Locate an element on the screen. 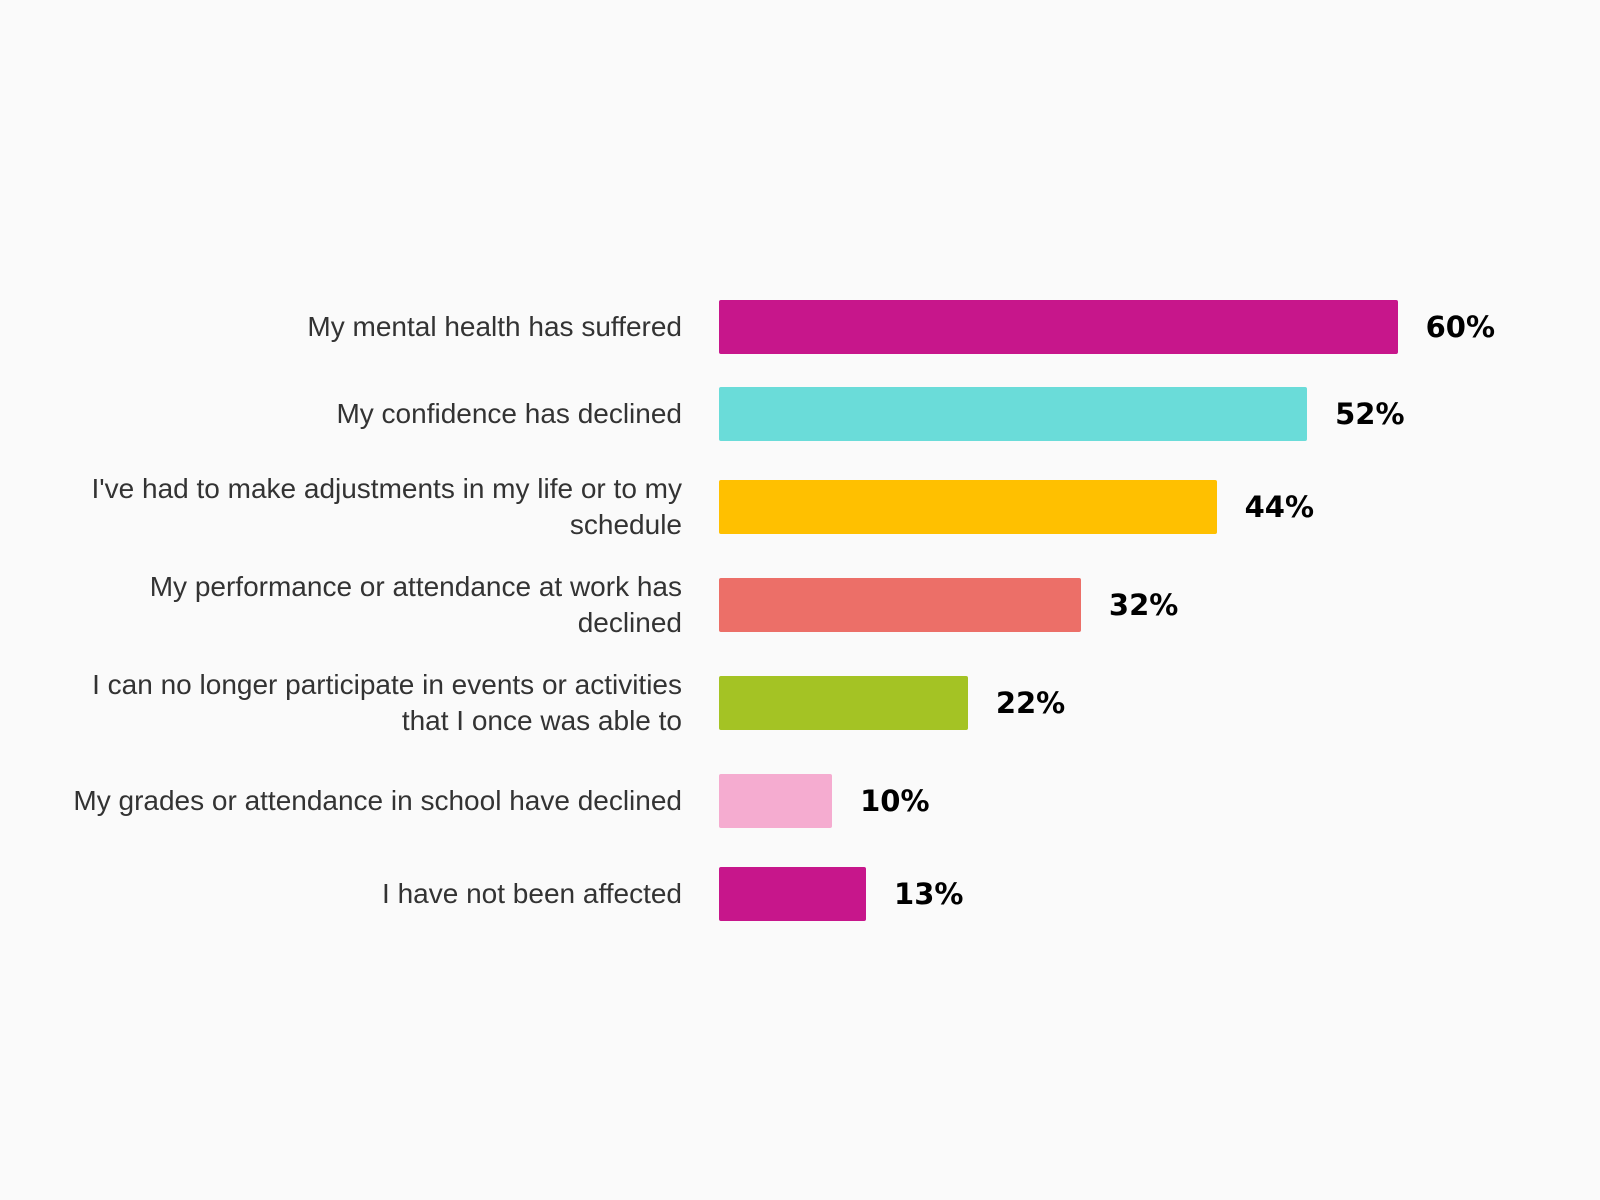 The image size is (1600, 1200). value-label: 32% is located at coordinates (1143, 605).